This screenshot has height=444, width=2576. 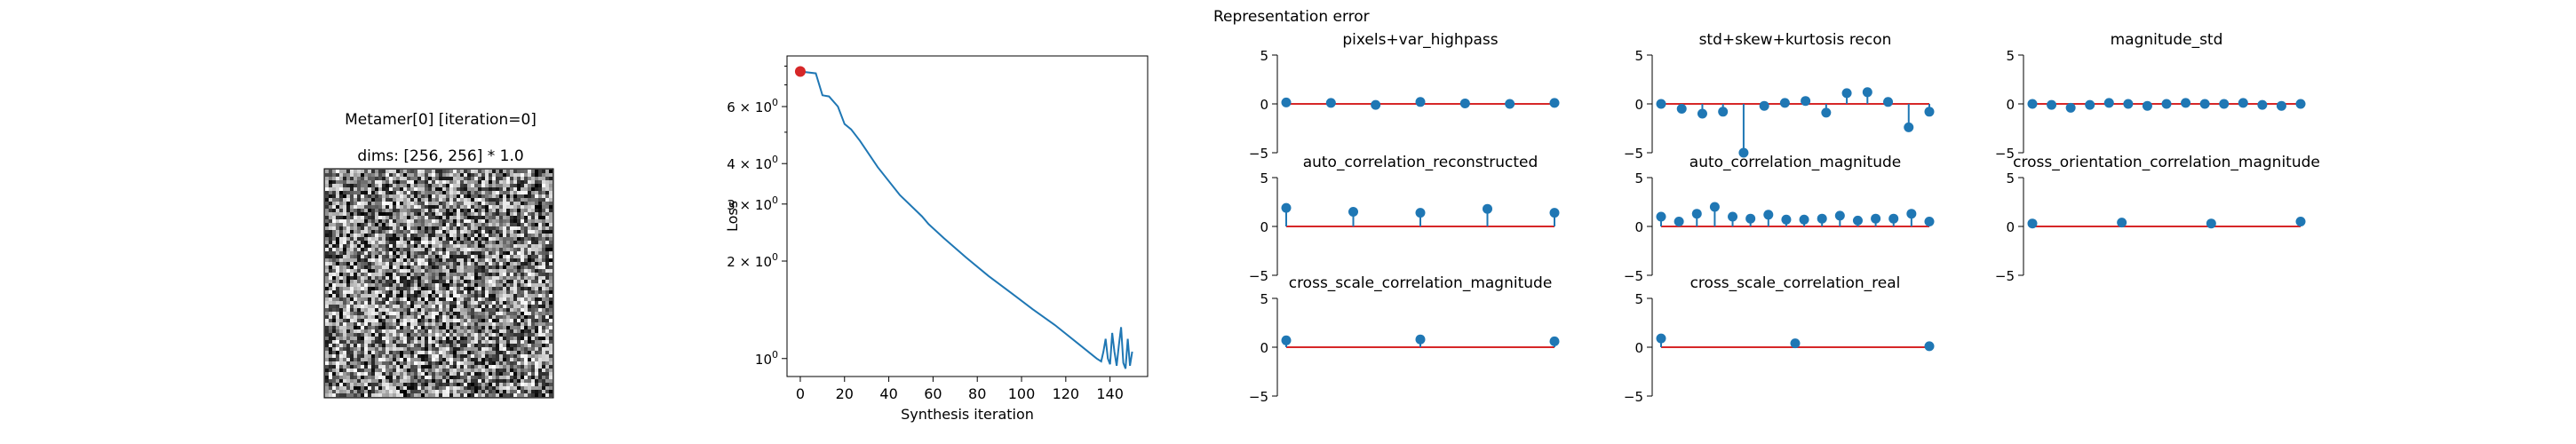 What do you see at coordinates (775, 200) in the screenshot?
I see `loss-y-tick-label-exponent: 0` at bounding box center [775, 200].